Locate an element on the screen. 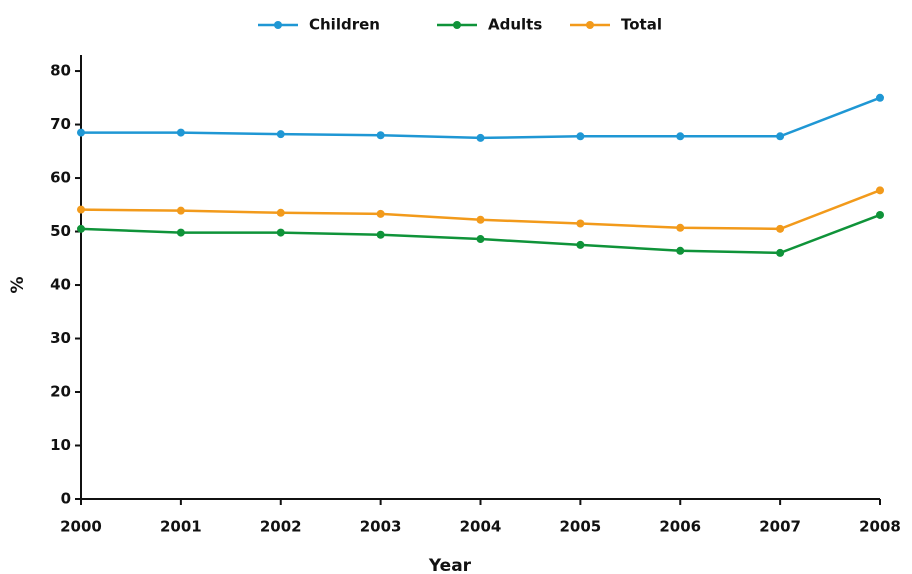  legend-label: Total is located at coordinates (641, 25).